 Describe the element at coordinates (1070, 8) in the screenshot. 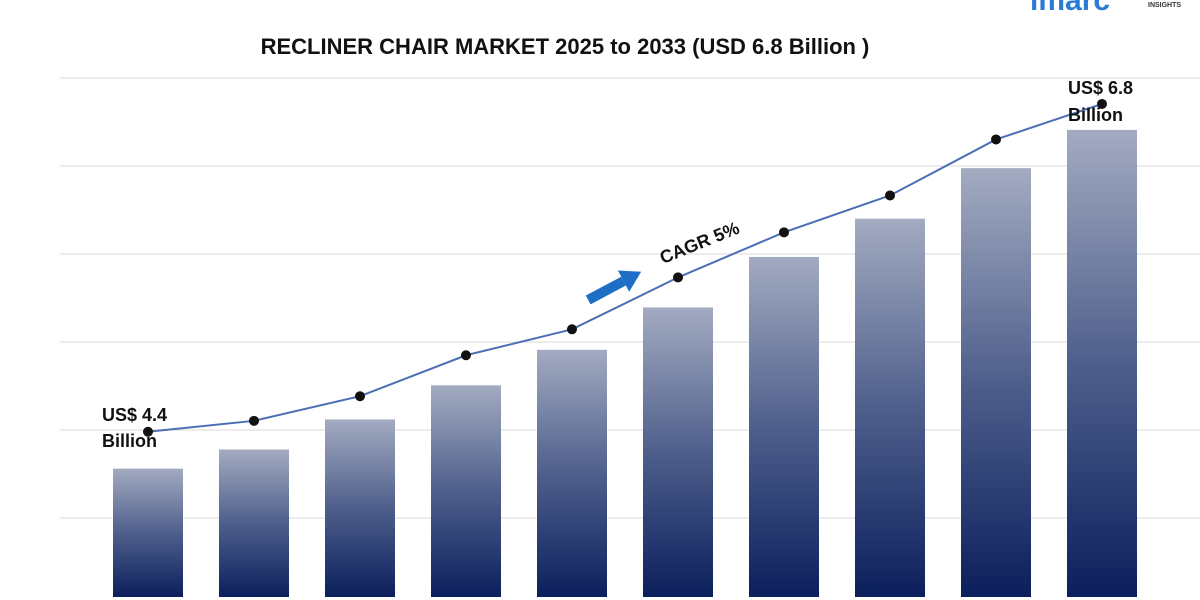

I see `logo: imarc` at that location.